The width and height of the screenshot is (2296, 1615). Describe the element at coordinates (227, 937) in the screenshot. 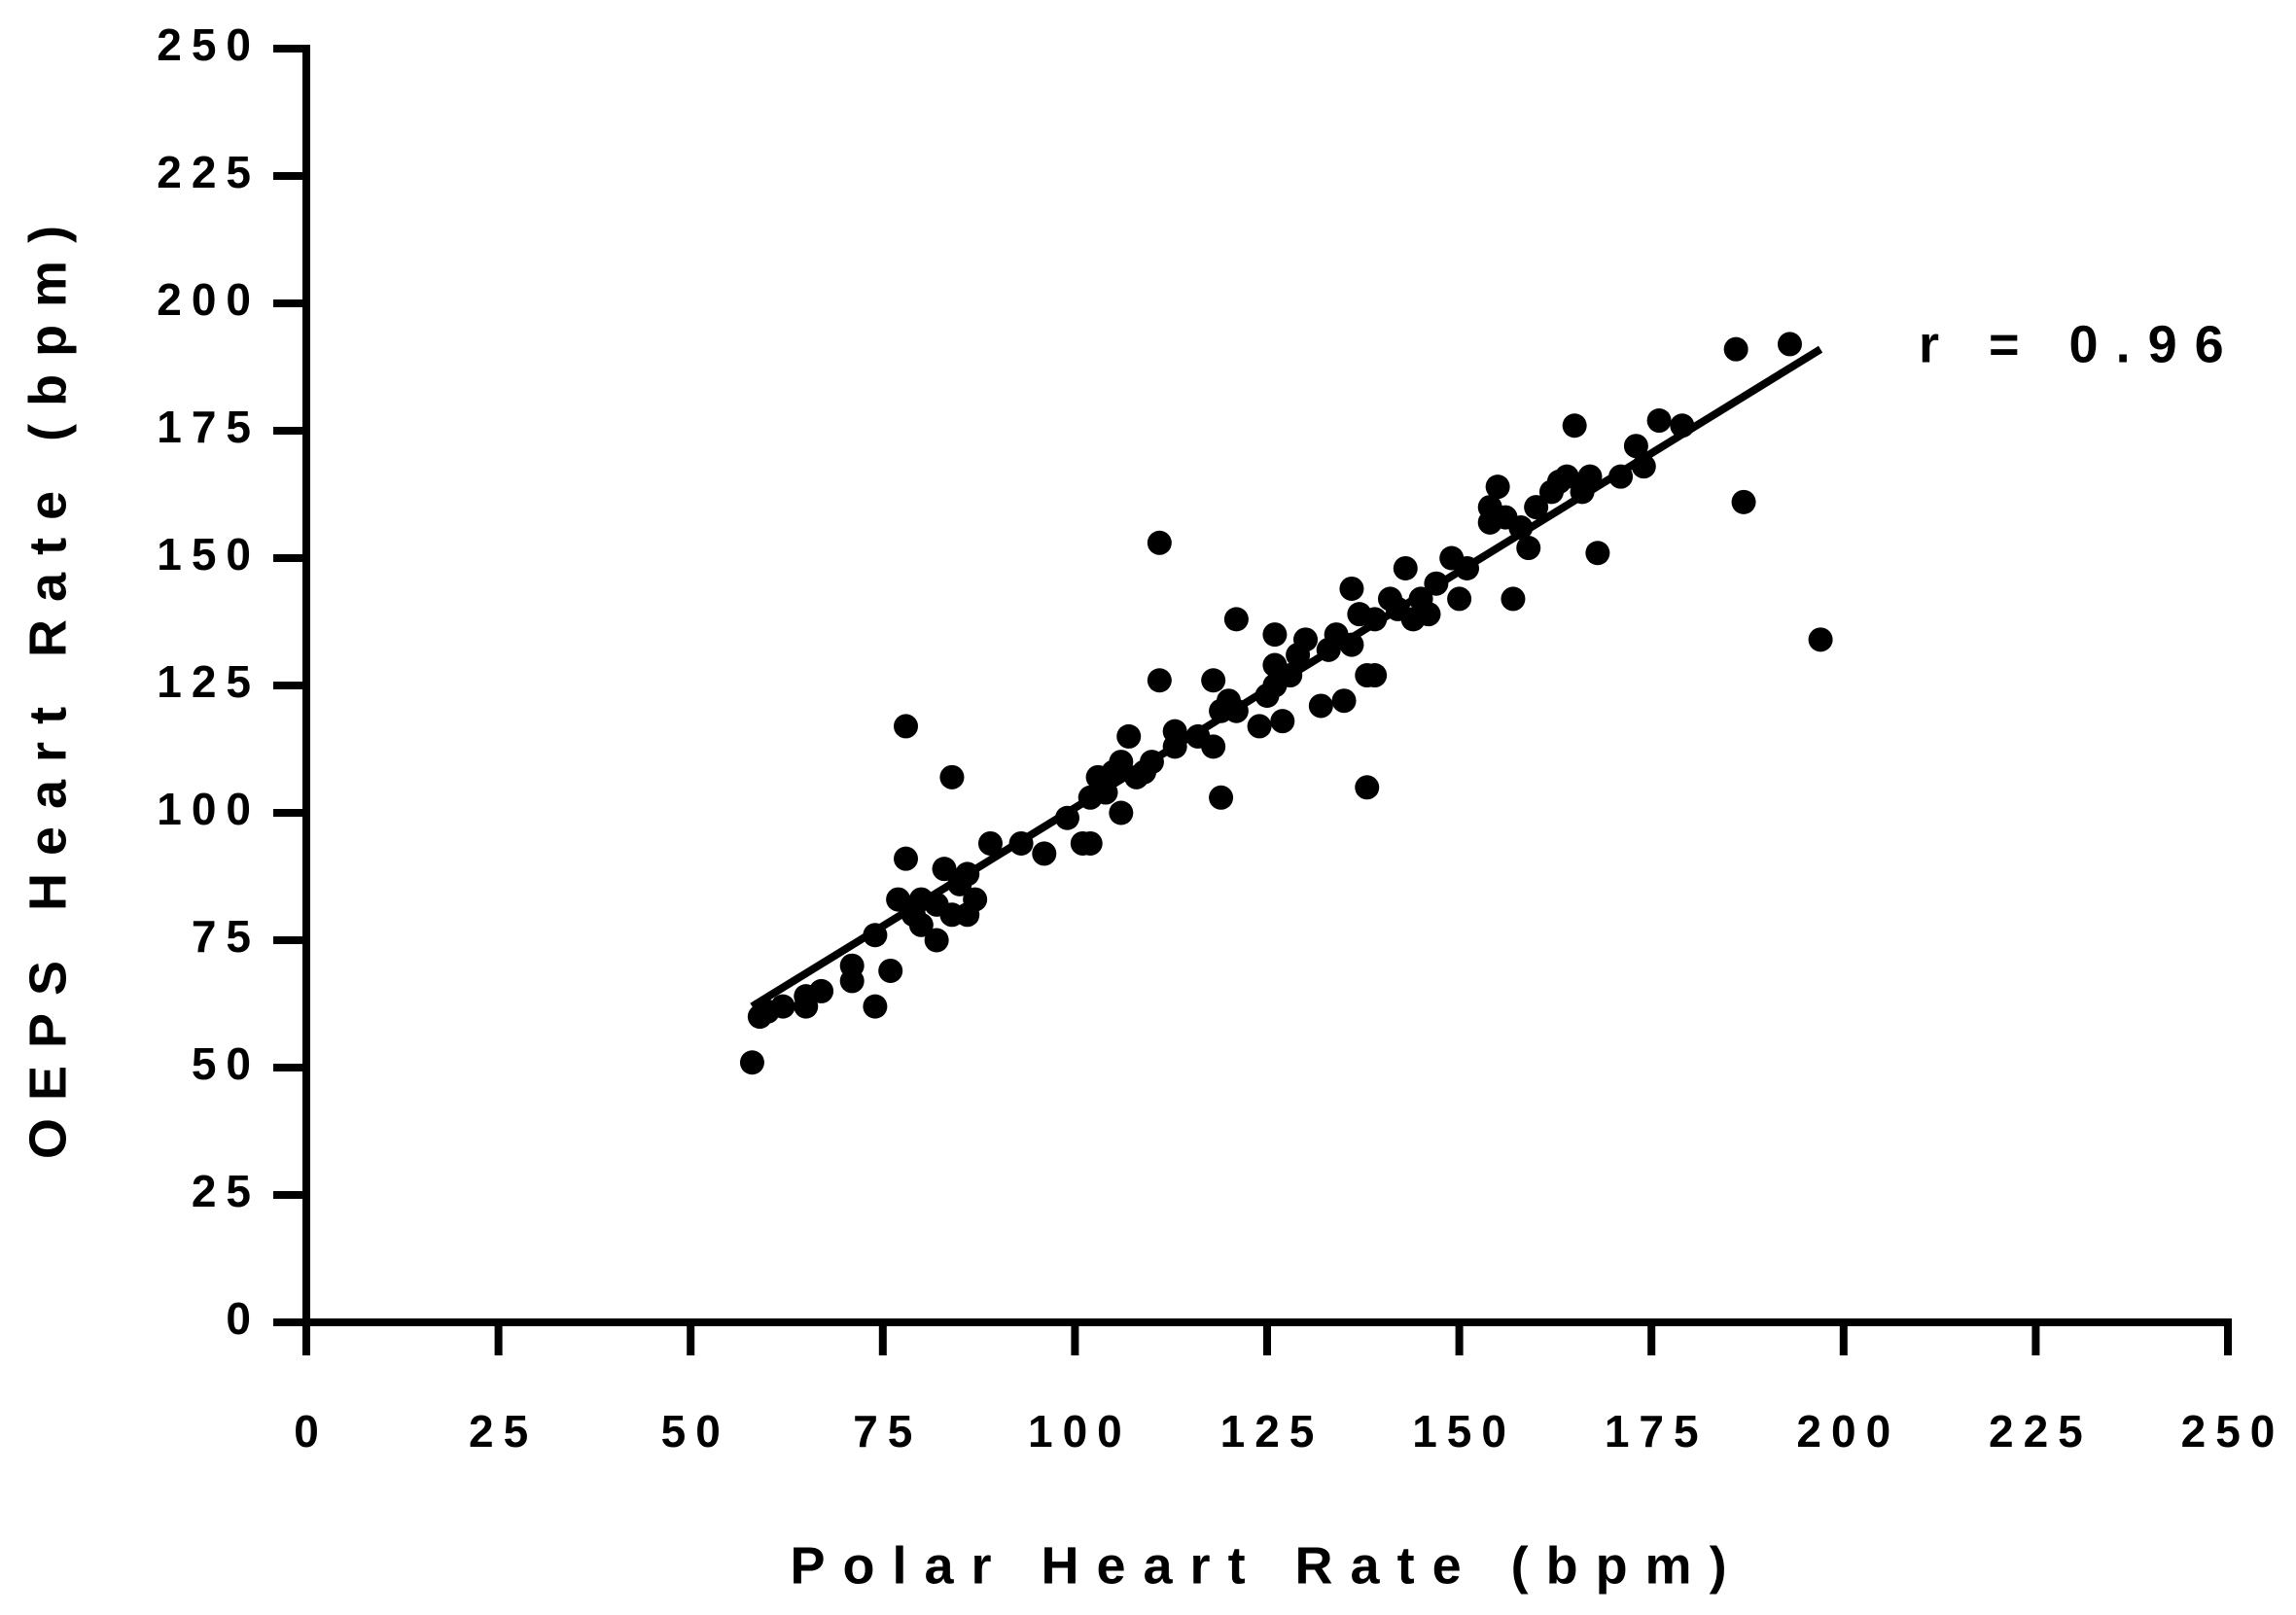

I see `y-tick-label: 75` at that location.